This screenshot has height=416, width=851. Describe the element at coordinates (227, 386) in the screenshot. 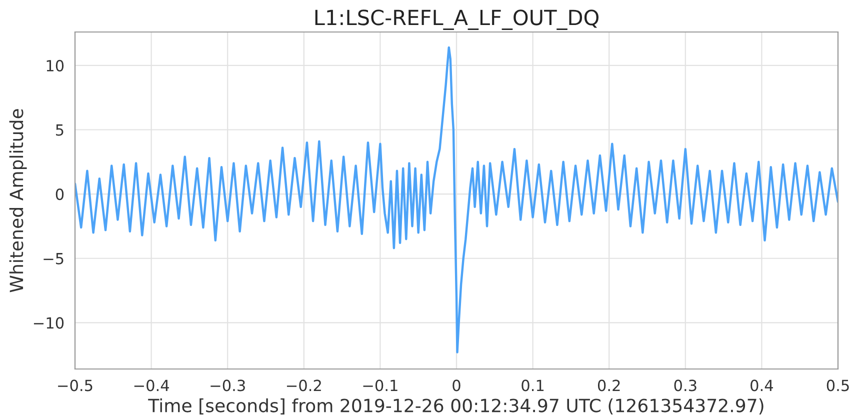

I see `x-tick-label: −0.3` at that location.